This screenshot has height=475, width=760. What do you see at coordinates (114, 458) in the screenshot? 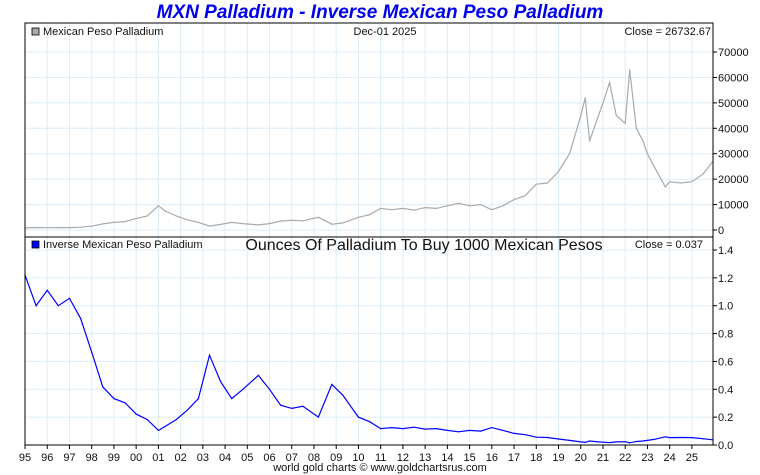
I see `x-tick-label: 99` at bounding box center [114, 458].